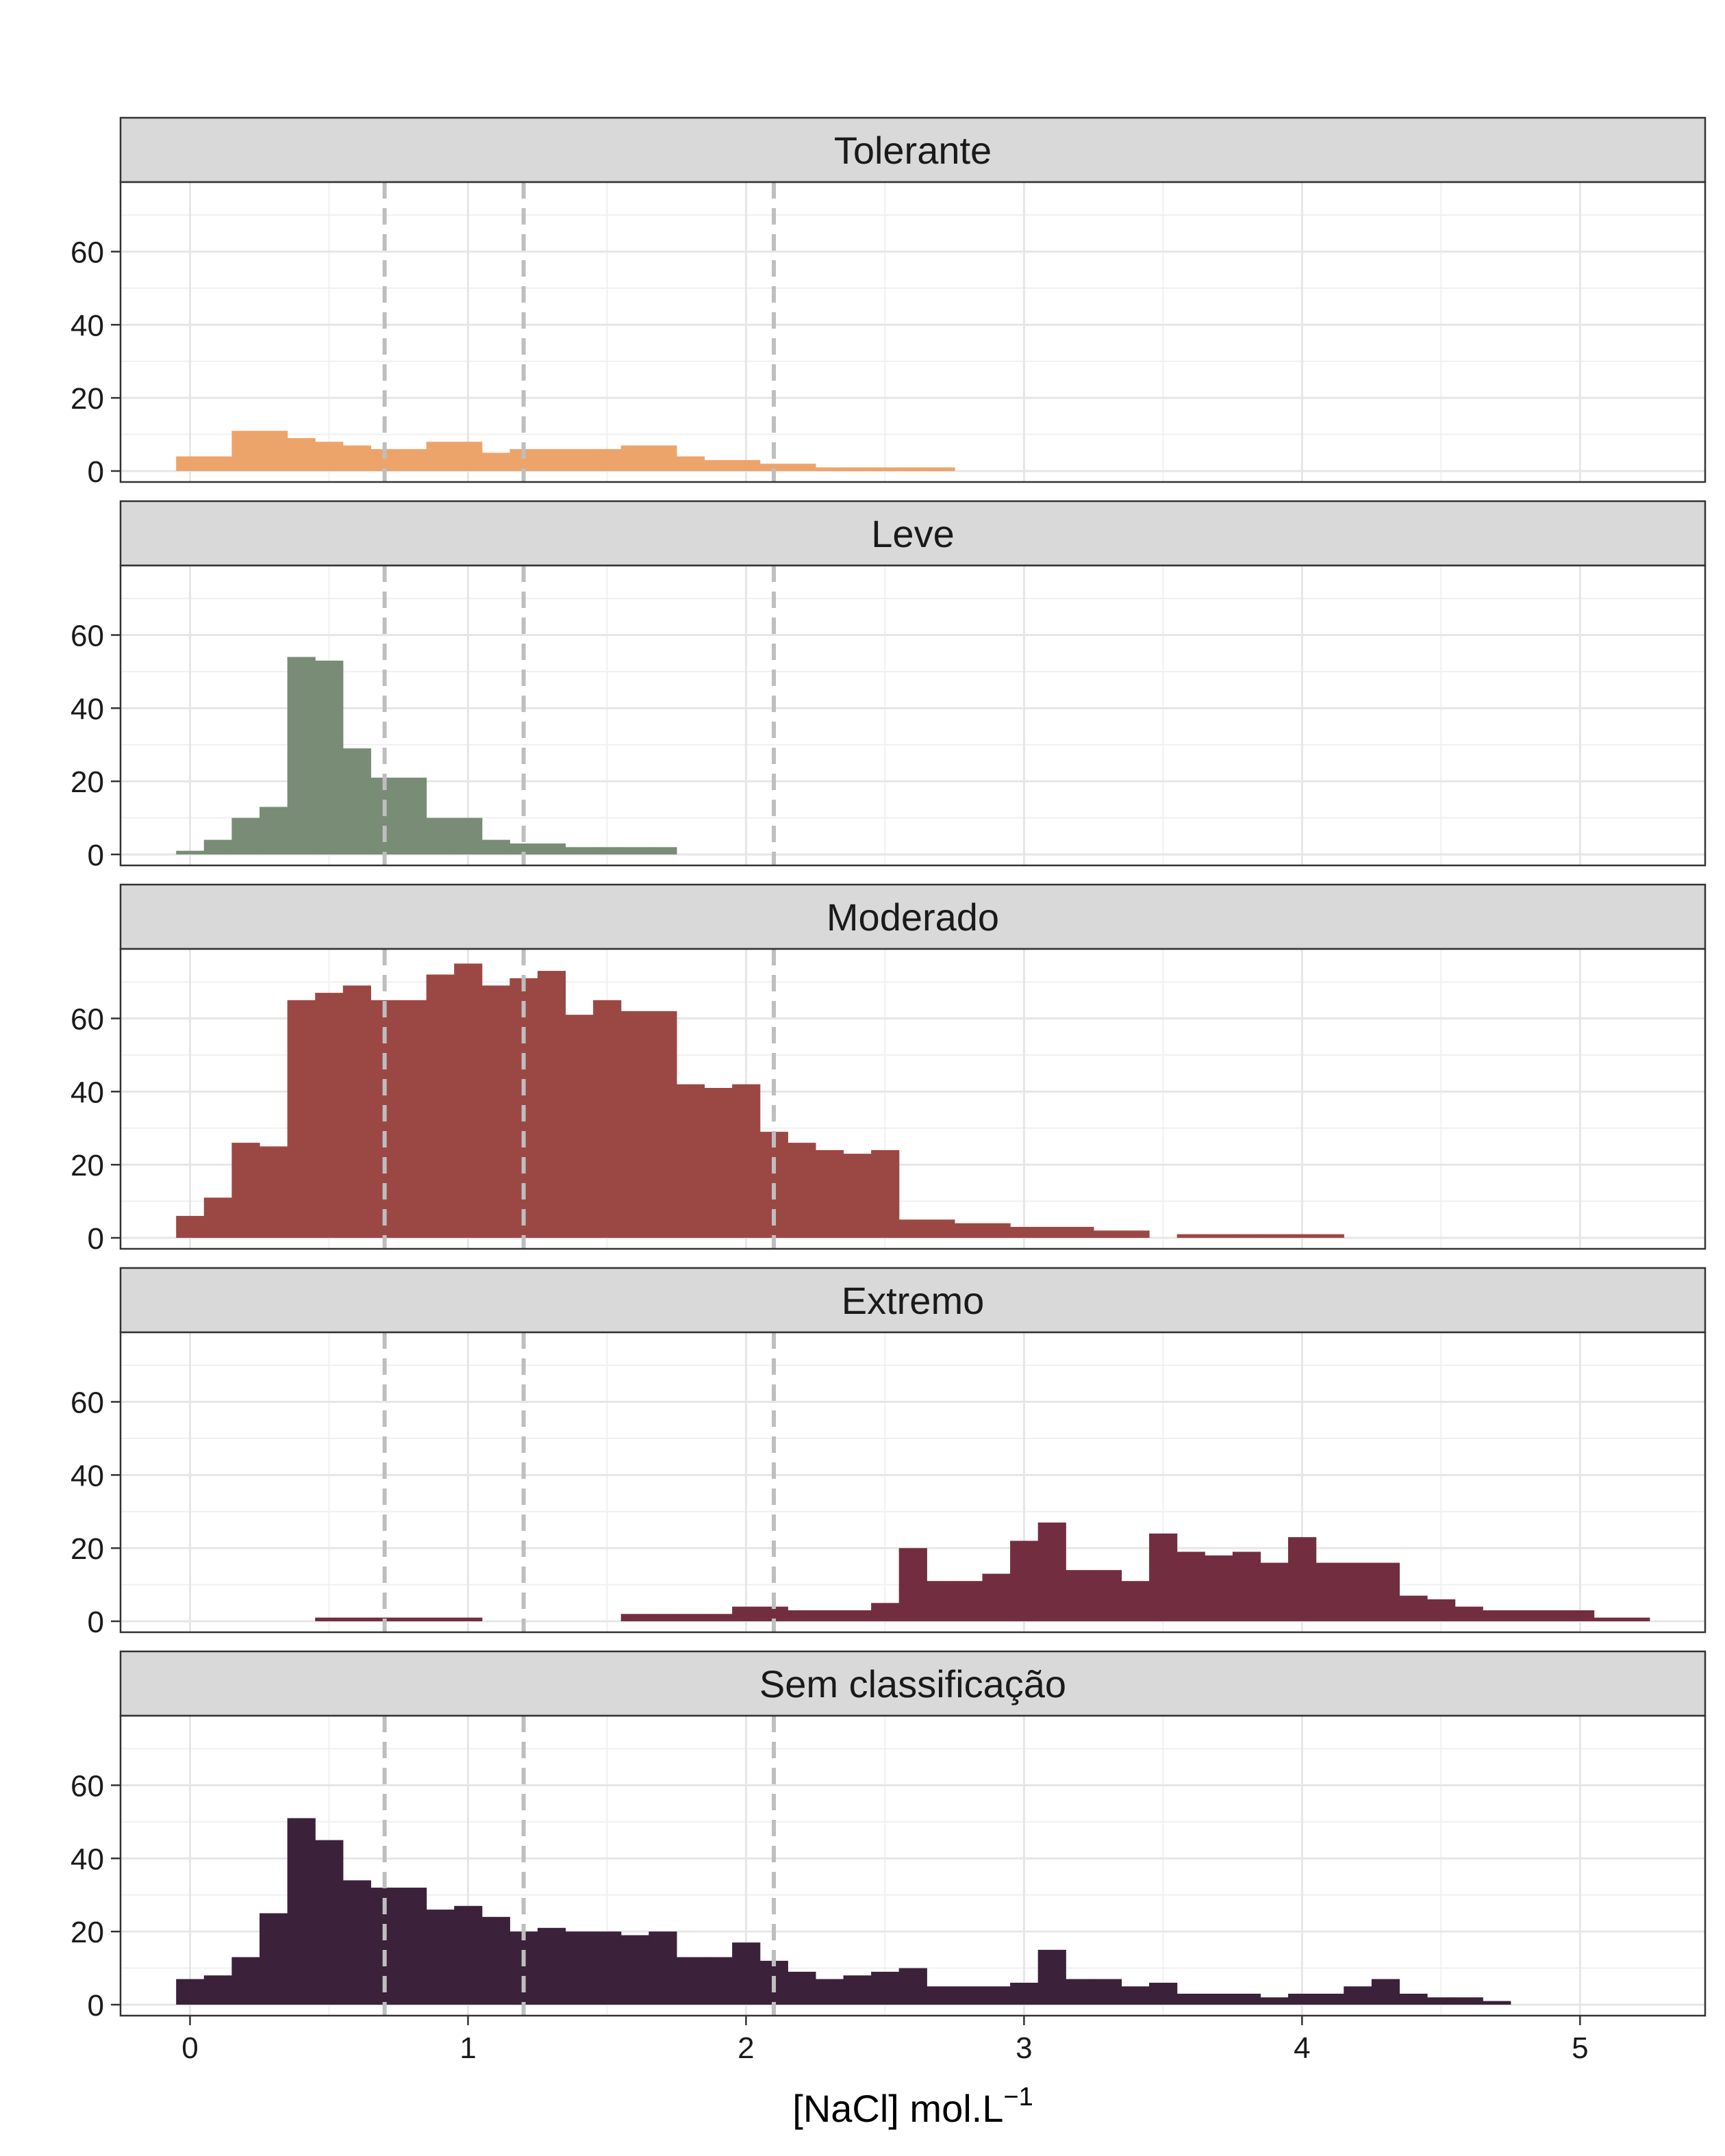 This screenshot has width=1725, height=2156. I want to click on facet-strip-label: Leve, so click(912, 533).